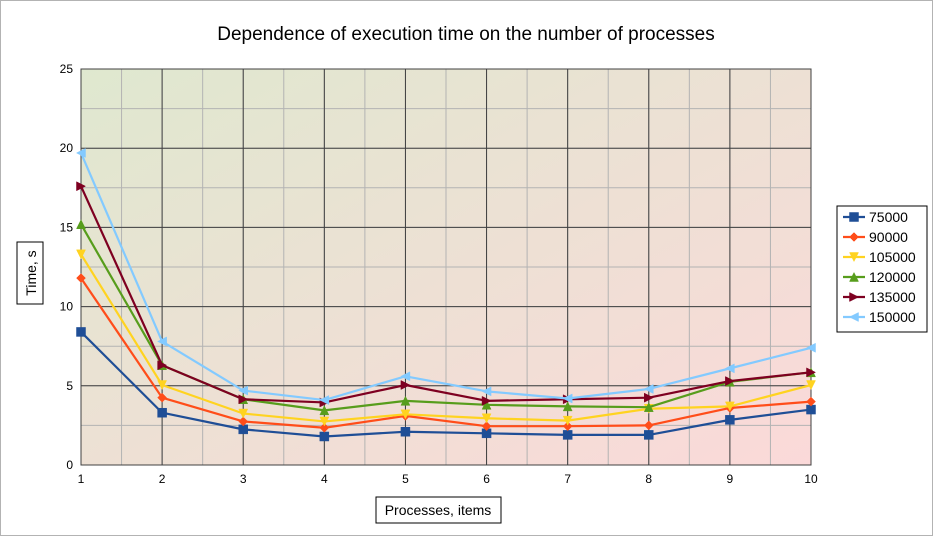 The width and height of the screenshot is (933, 540). What do you see at coordinates (162, 479) in the screenshot?
I see `x-tick-label: 2` at bounding box center [162, 479].